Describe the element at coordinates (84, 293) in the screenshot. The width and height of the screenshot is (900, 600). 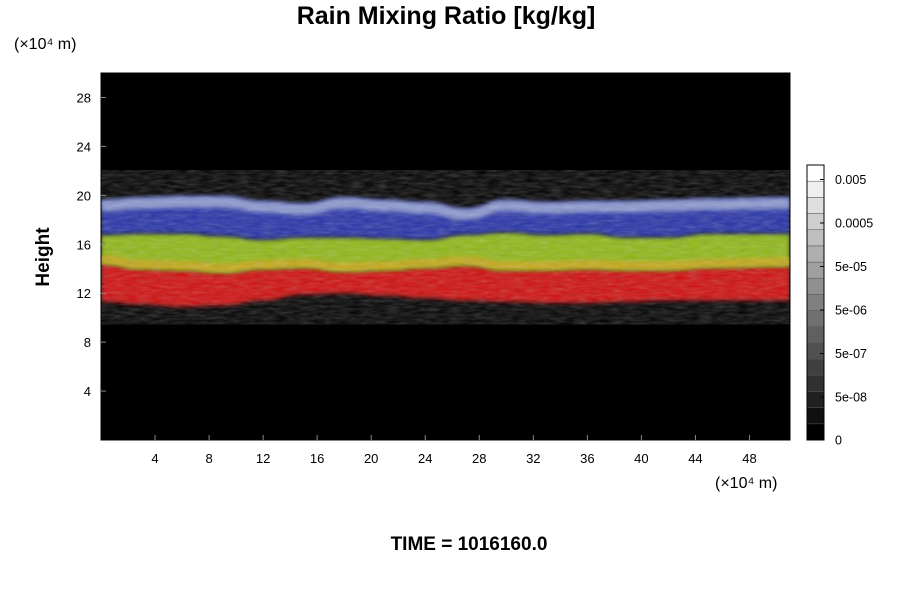
I see `y-tick-label: 12` at that location.